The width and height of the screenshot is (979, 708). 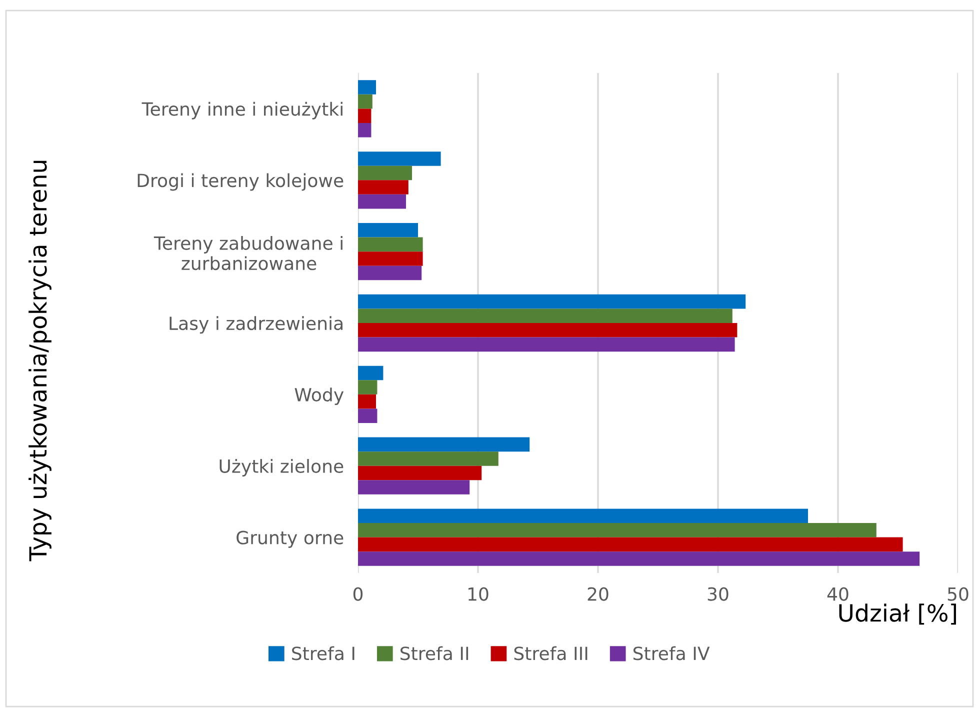 I want to click on y-tick-label: Wody, so click(x=319, y=397).